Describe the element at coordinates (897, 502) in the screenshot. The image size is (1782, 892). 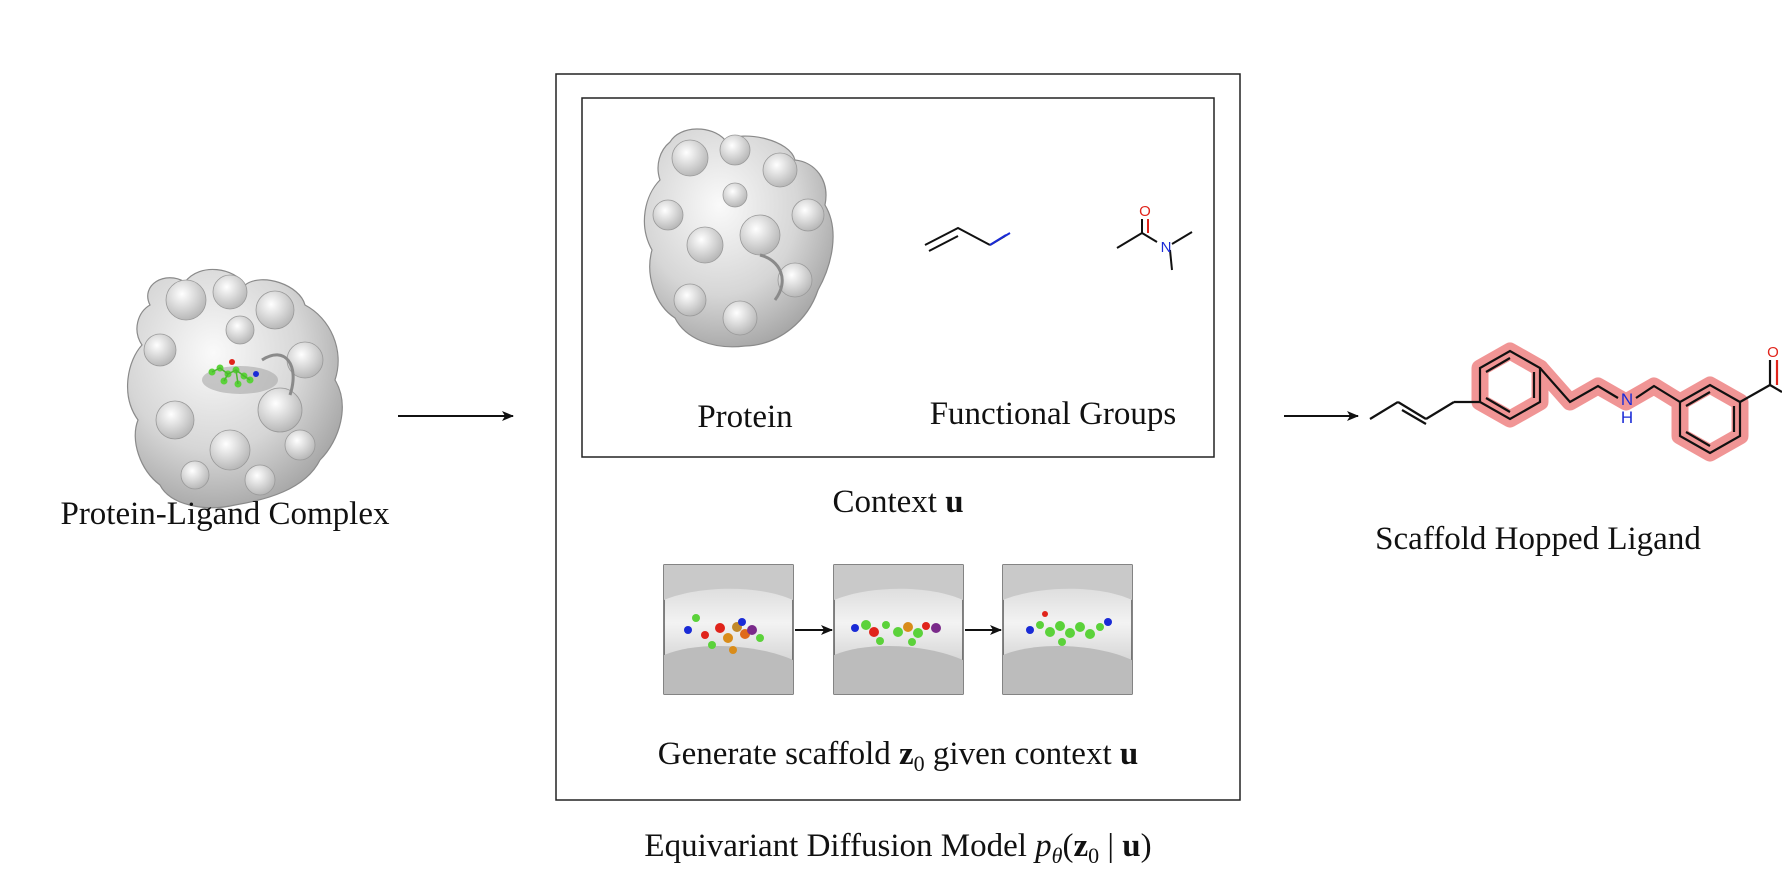
I see `context-title: Context u` at that location.